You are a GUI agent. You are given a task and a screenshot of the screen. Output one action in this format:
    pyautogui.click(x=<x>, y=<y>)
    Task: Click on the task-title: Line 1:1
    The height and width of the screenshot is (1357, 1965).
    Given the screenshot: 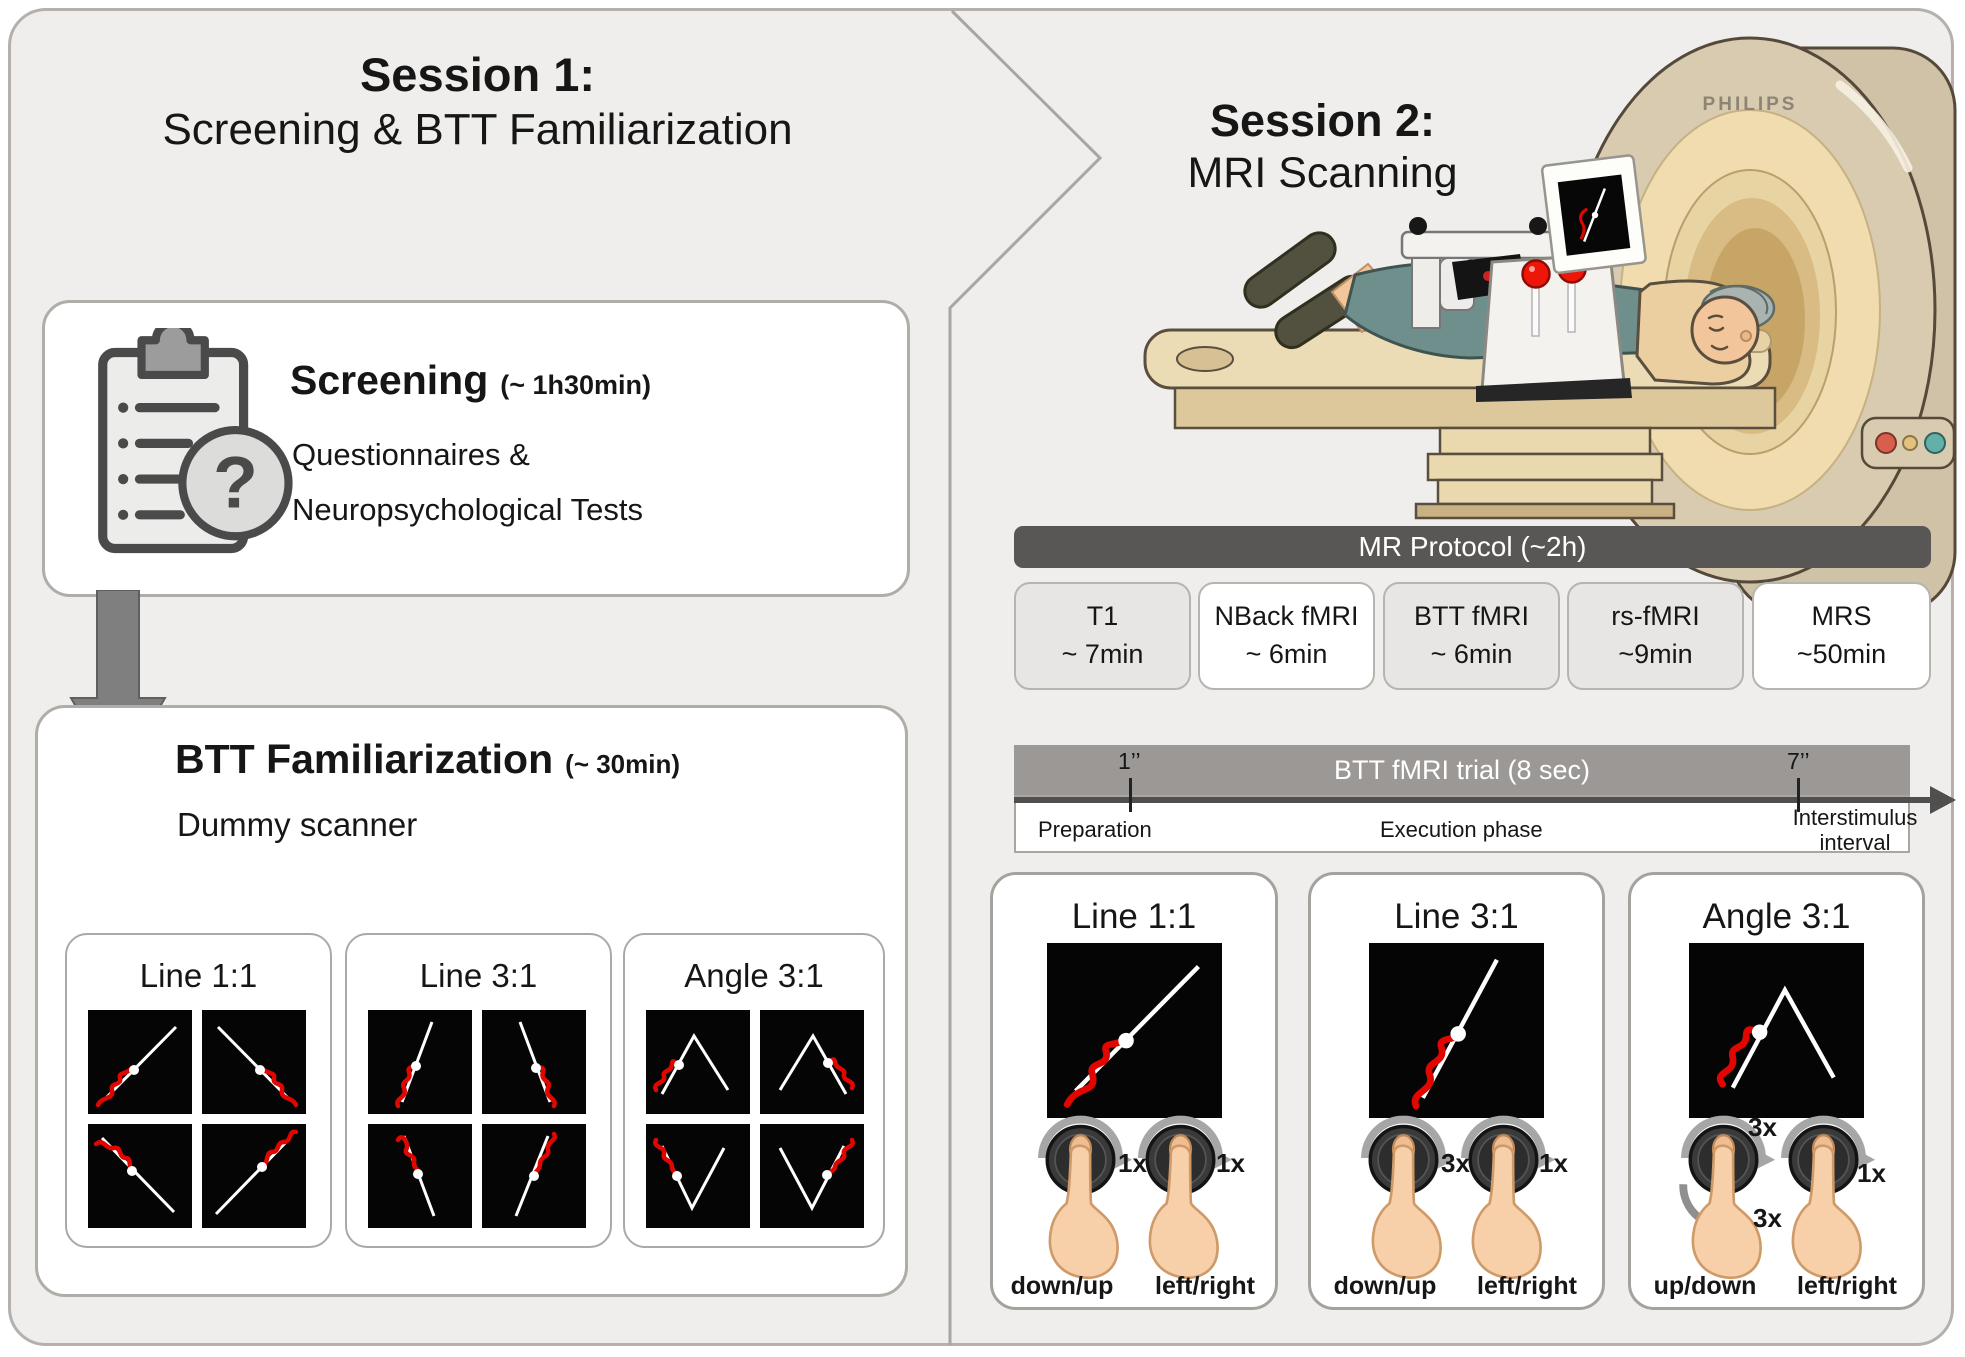 What is the action you would take?
    pyautogui.click(x=1134, y=916)
    